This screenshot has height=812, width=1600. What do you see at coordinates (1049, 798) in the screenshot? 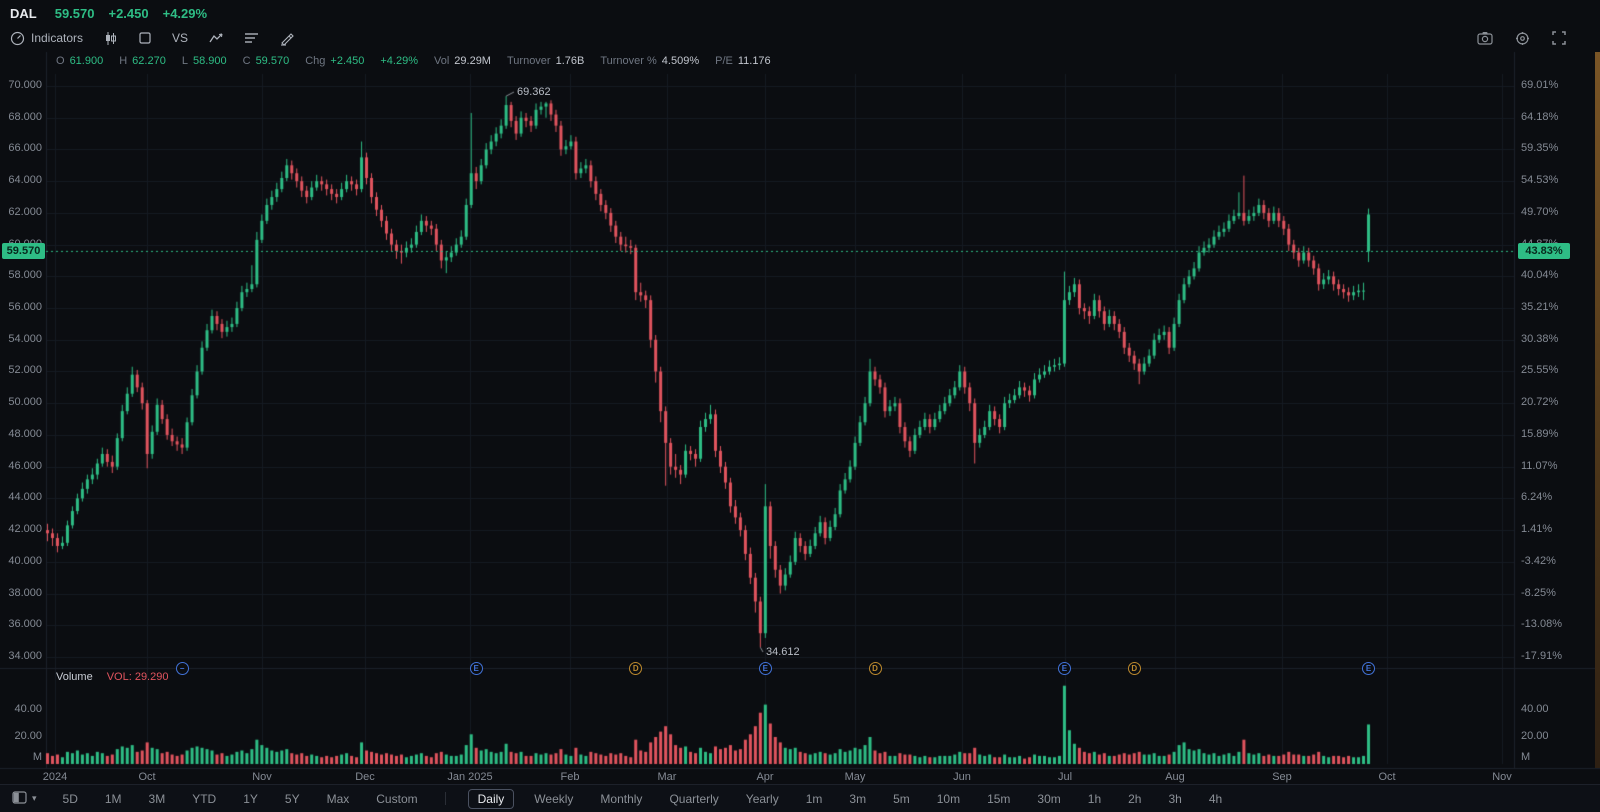
I see `timeframe-30m: 30m` at bounding box center [1049, 798].